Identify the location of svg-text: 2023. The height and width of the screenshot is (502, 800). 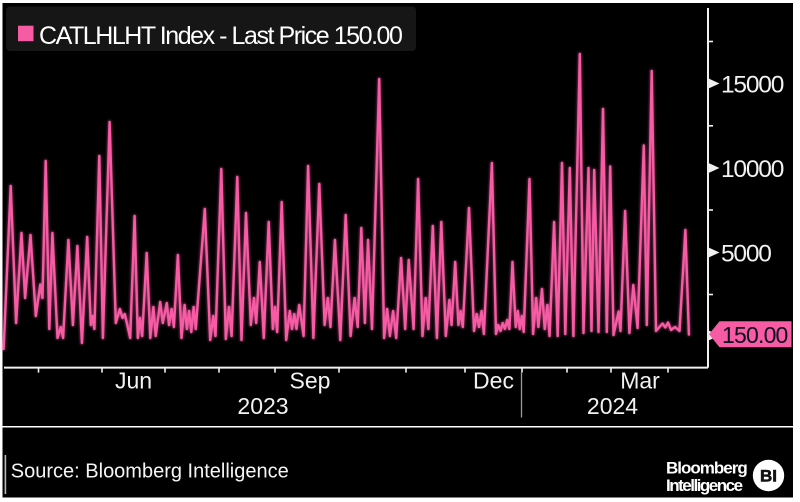
(262, 406).